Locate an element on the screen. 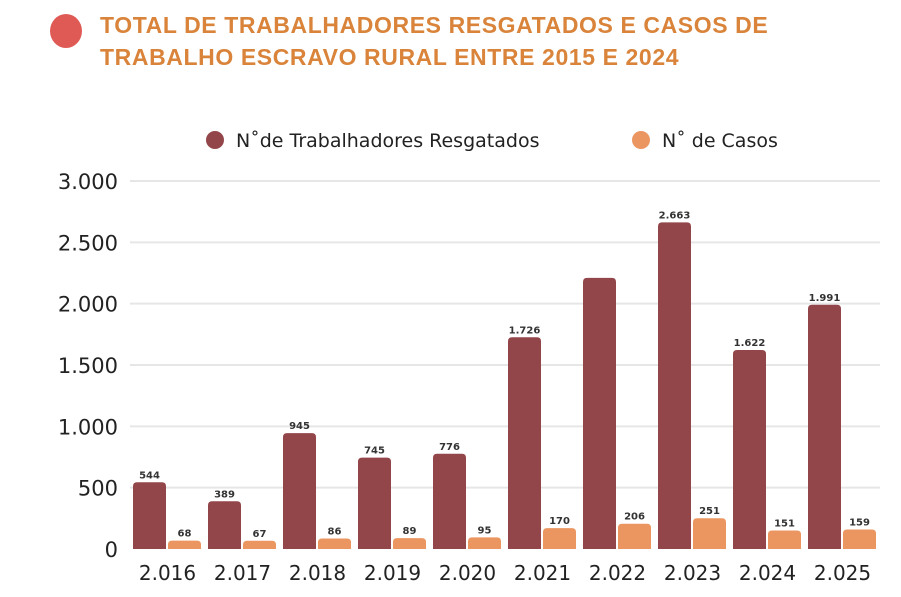  x-tick-label: 2.021 is located at coordinates (542, 573).